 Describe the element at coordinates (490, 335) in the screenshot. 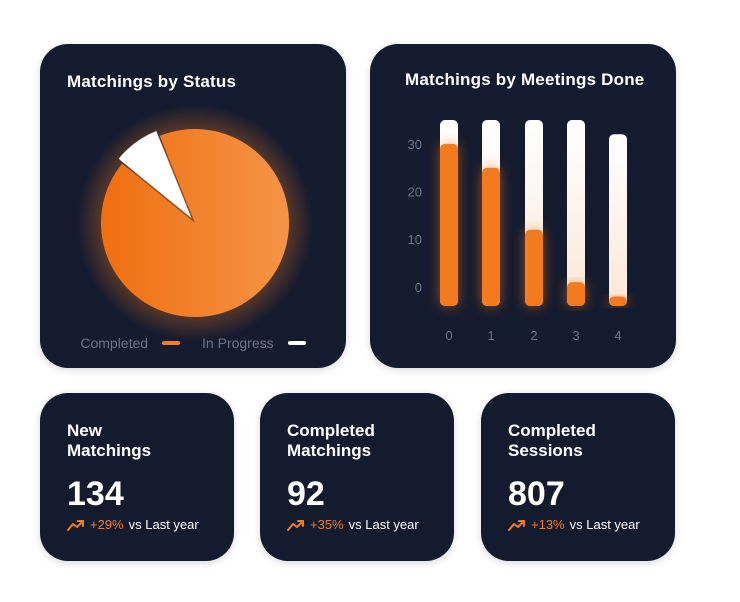

I see `x-tick-label: 1` at that location.